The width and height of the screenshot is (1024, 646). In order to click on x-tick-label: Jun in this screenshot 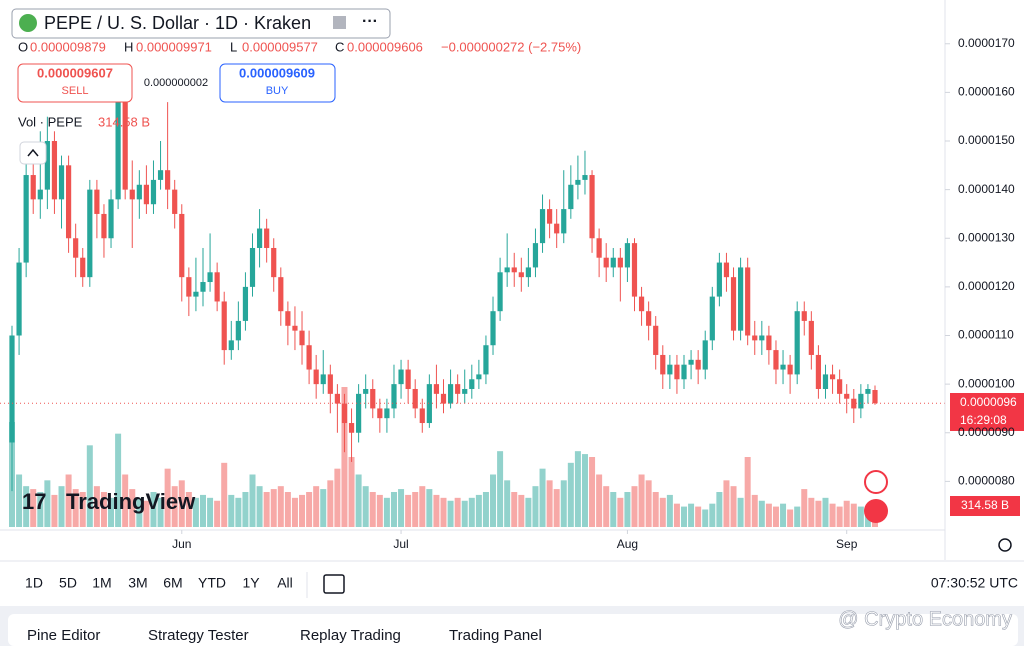, I will do `click(181, 544)`.